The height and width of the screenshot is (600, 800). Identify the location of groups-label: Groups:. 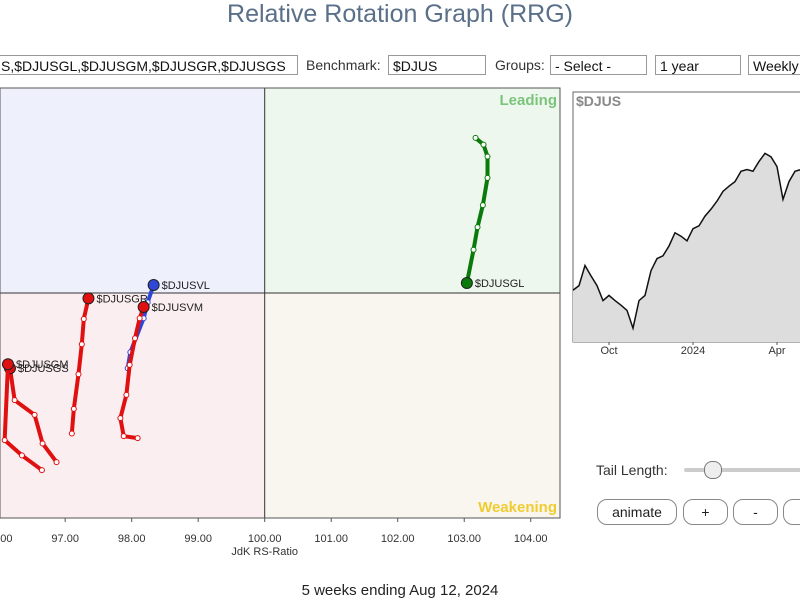
(520, 65).